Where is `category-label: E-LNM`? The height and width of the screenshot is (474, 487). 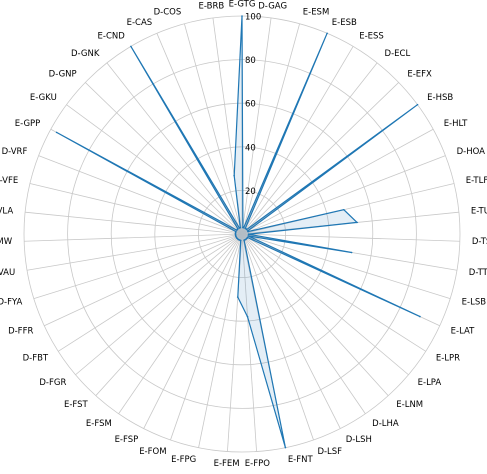
category-label: E-LNM is located at coordinates (409, 405).